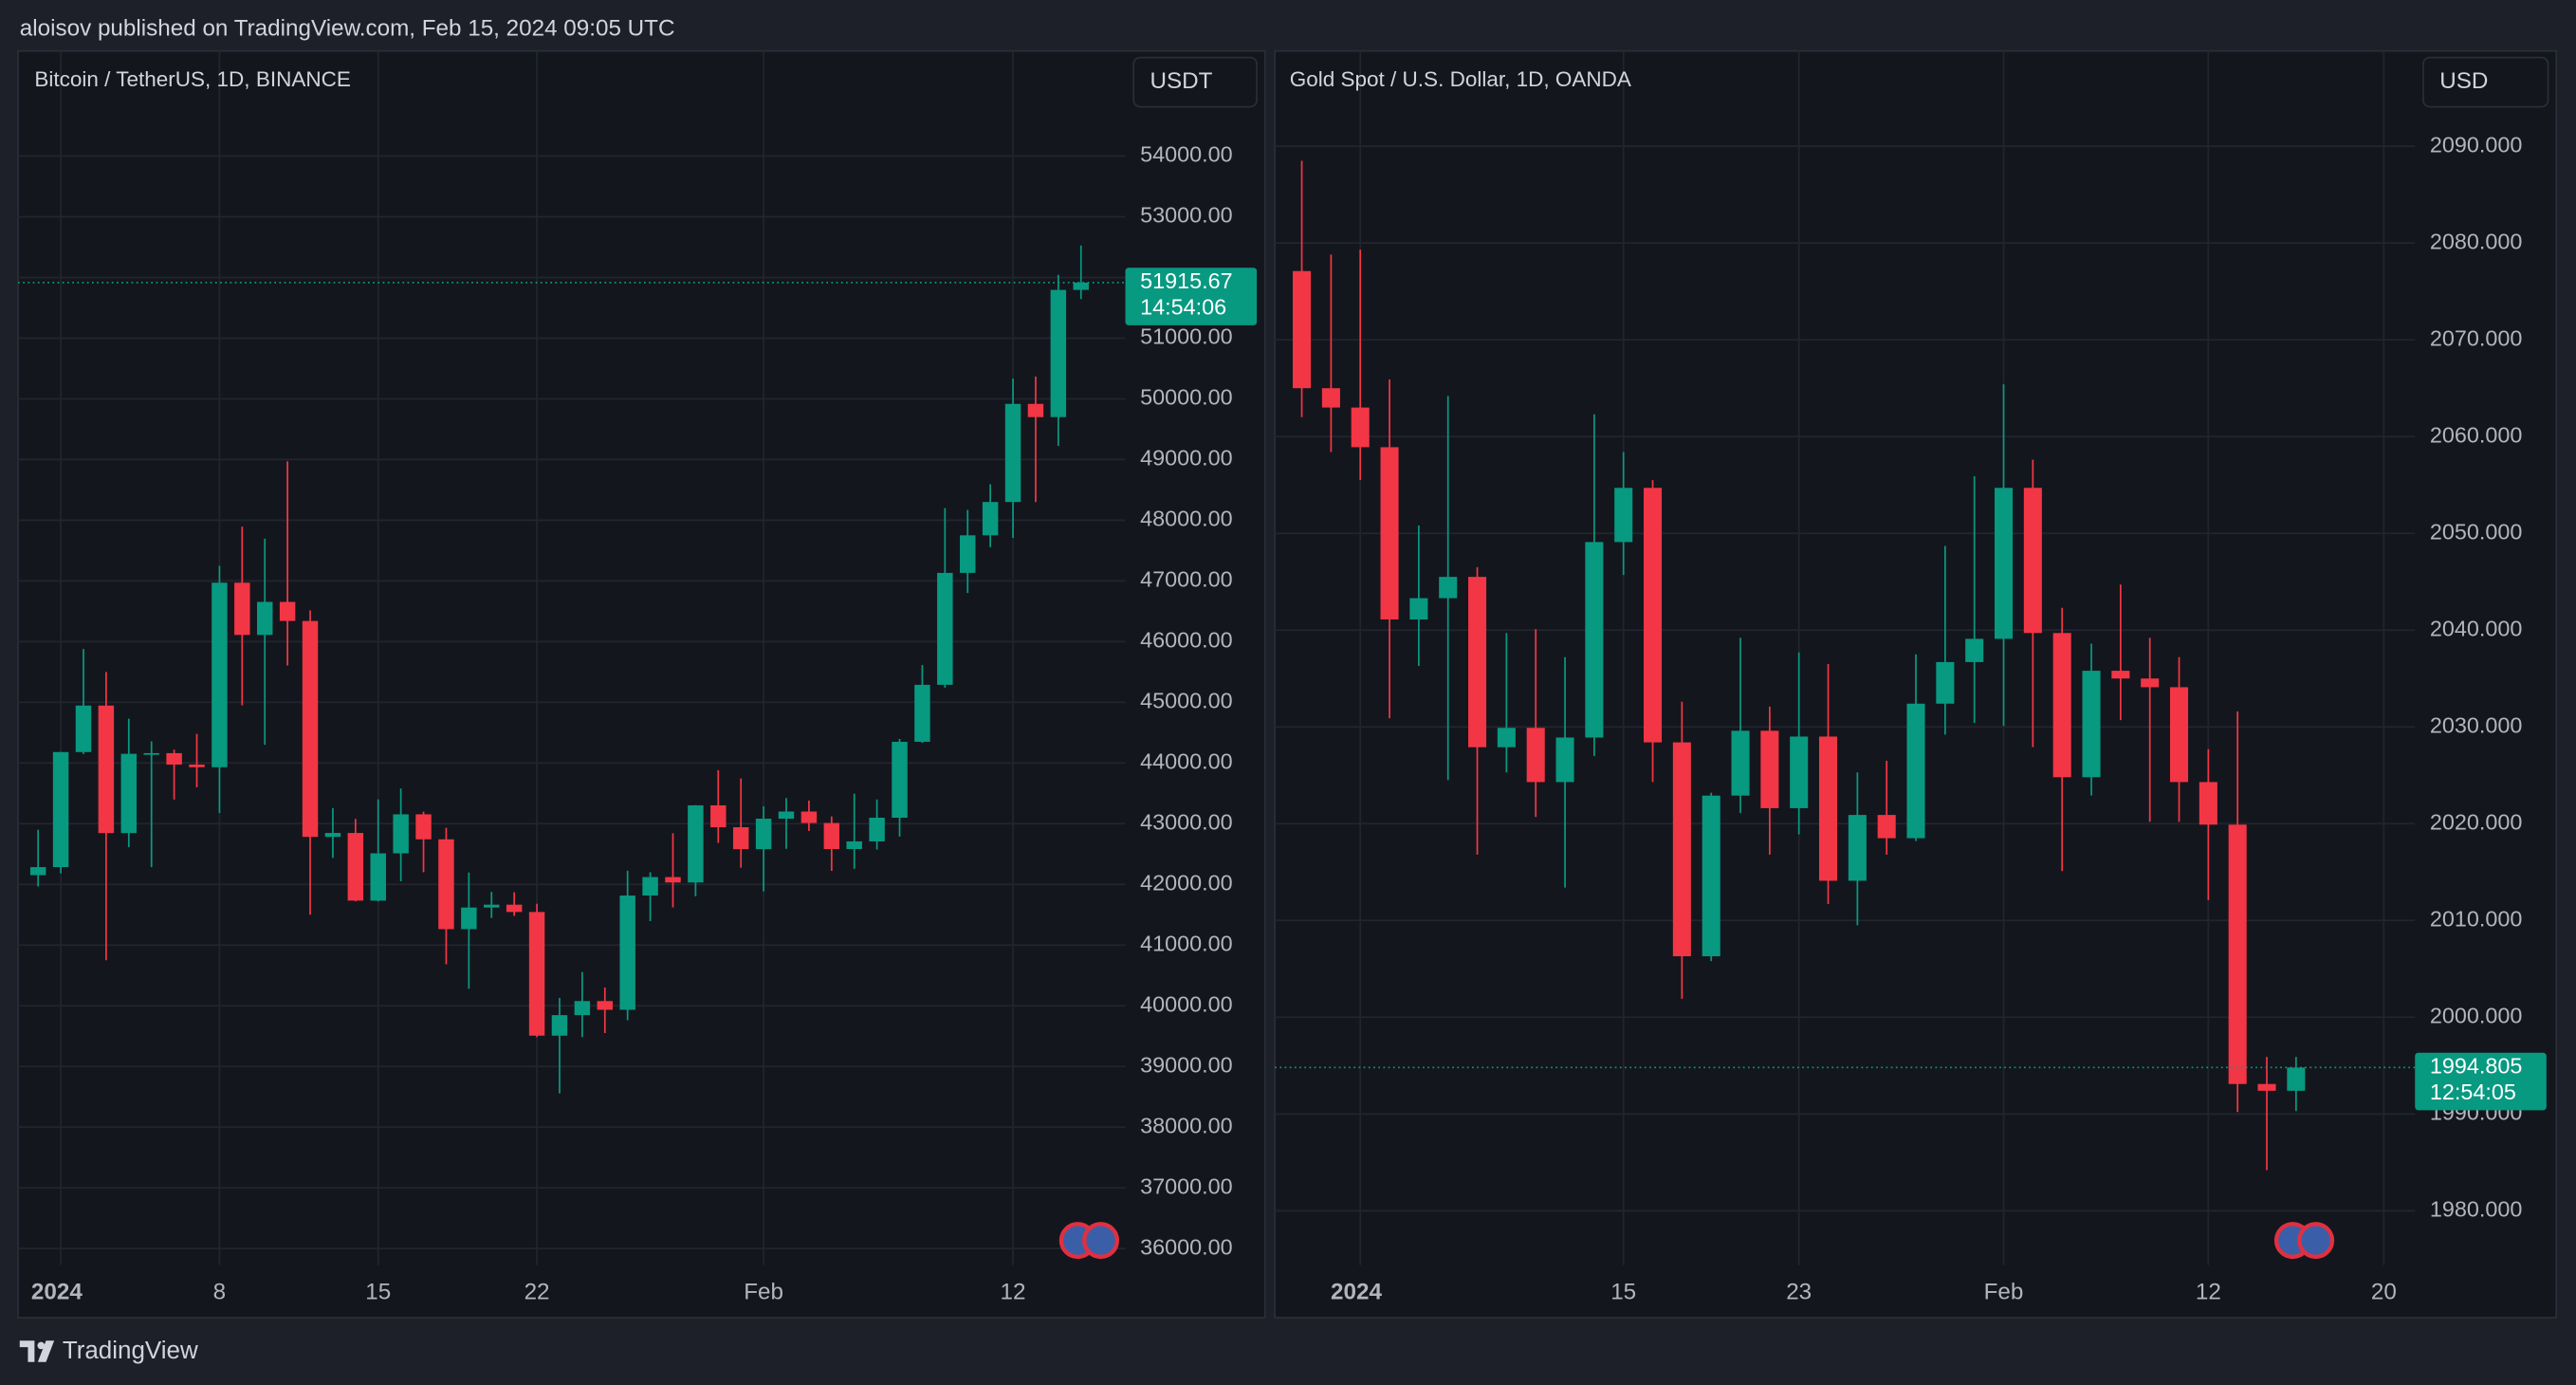 The height and width of the screenshot is (1385, 2576). Describe the element at coordinates (1181, 81) in the screenshot. I see `currency: USDT` at that location.